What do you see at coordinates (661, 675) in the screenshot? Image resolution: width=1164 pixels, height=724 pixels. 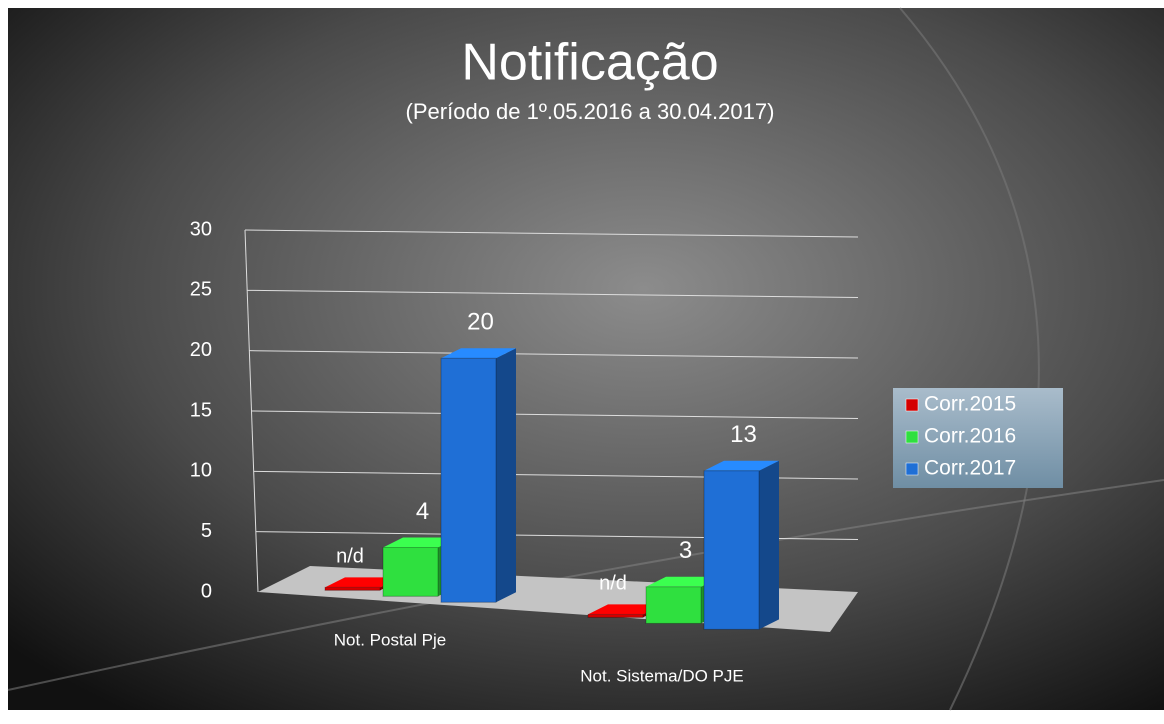 I see `x-tick-label: Not. Sistema/DO PJE` at bounding box center [661, 675].